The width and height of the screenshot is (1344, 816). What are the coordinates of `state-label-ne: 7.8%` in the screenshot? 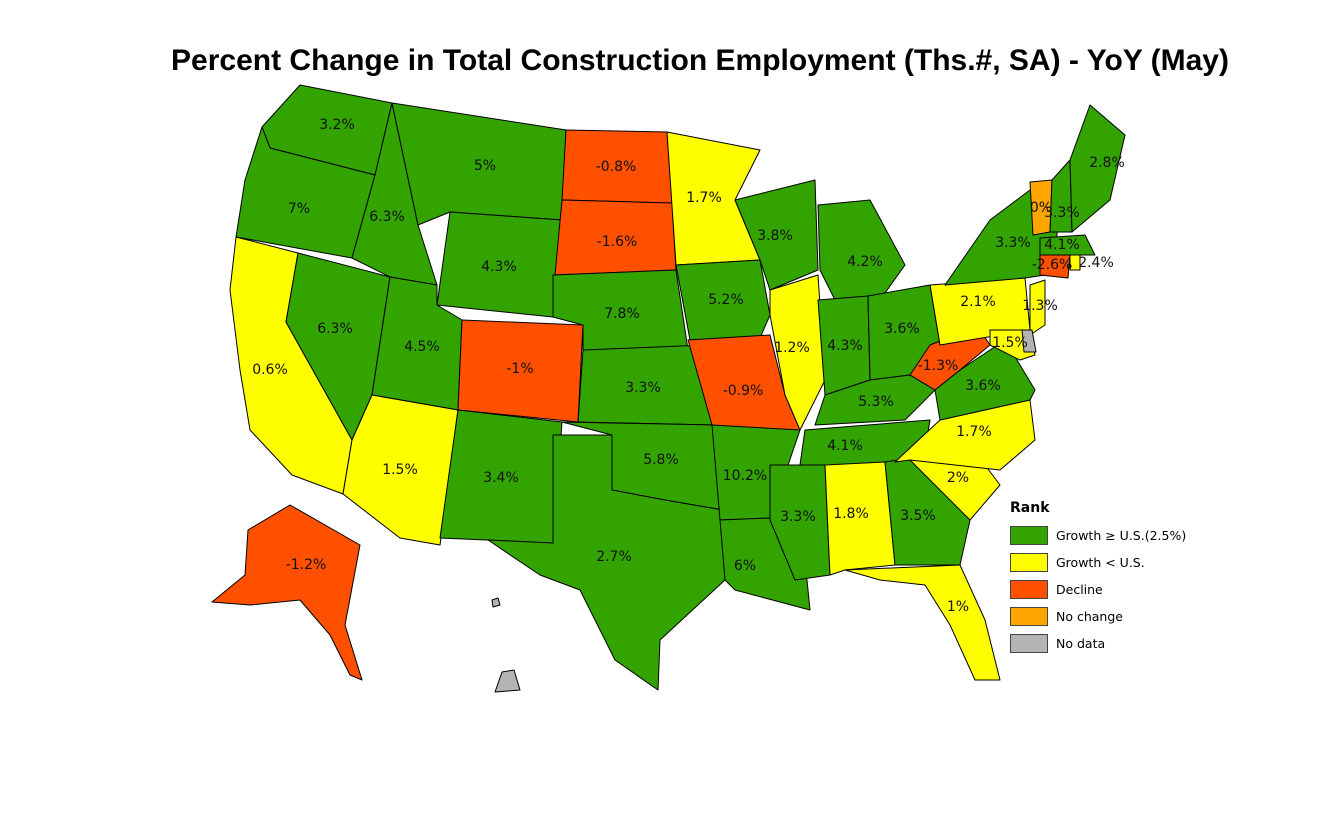 It's located at (622, 314).